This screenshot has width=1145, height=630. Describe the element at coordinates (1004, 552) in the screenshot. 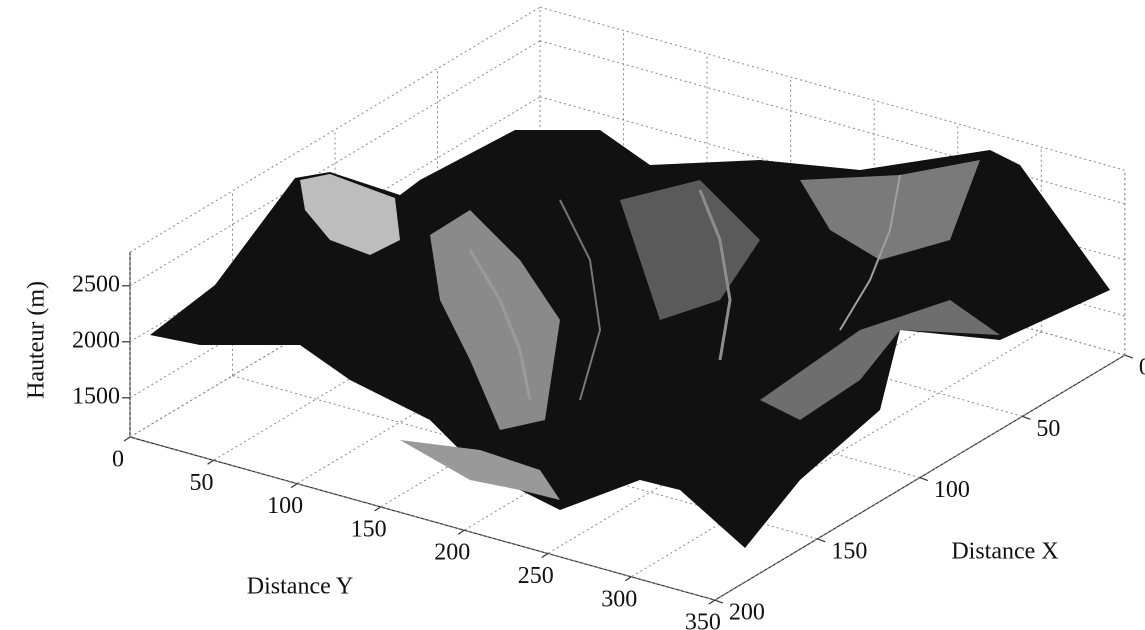

I see `x-axis-label: Distance X` at that location.